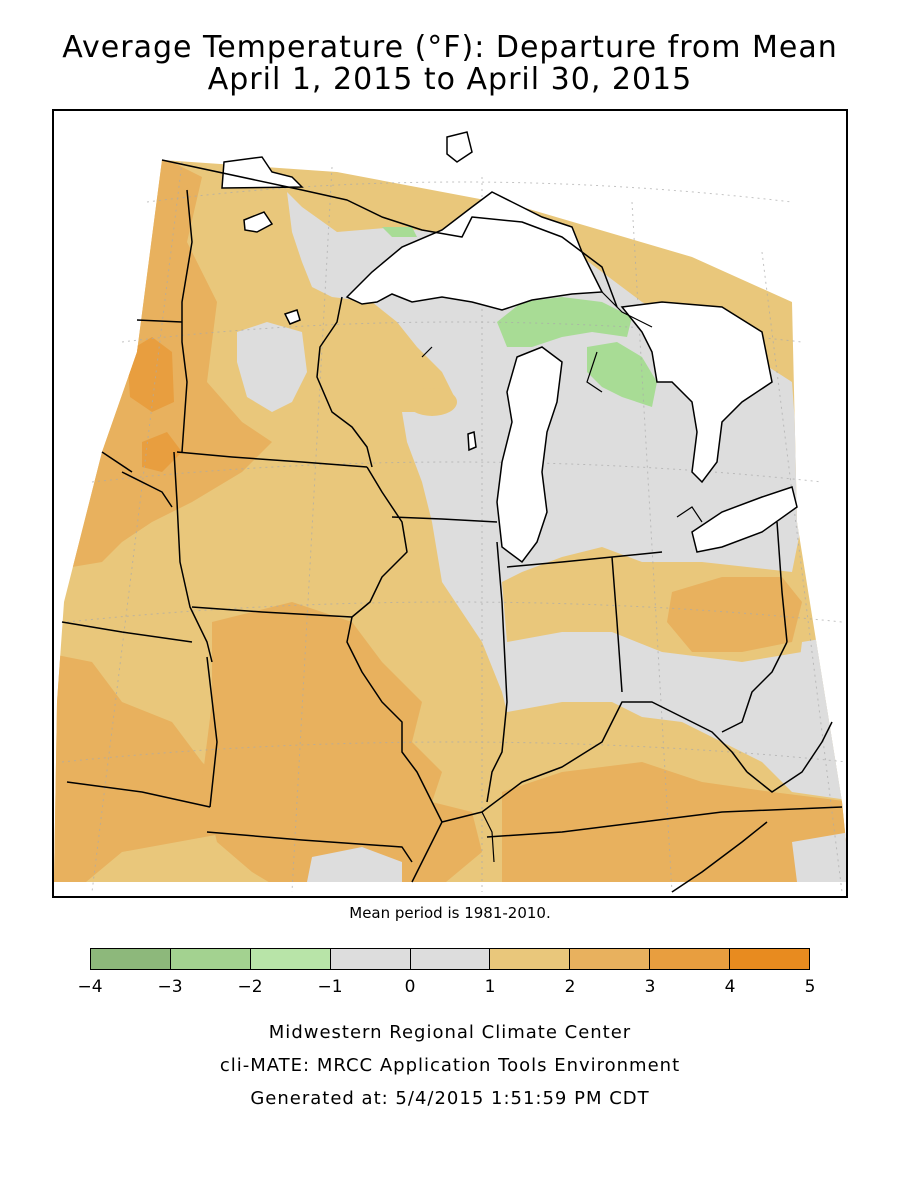  I want to click on lake-red, so click(258, 222).